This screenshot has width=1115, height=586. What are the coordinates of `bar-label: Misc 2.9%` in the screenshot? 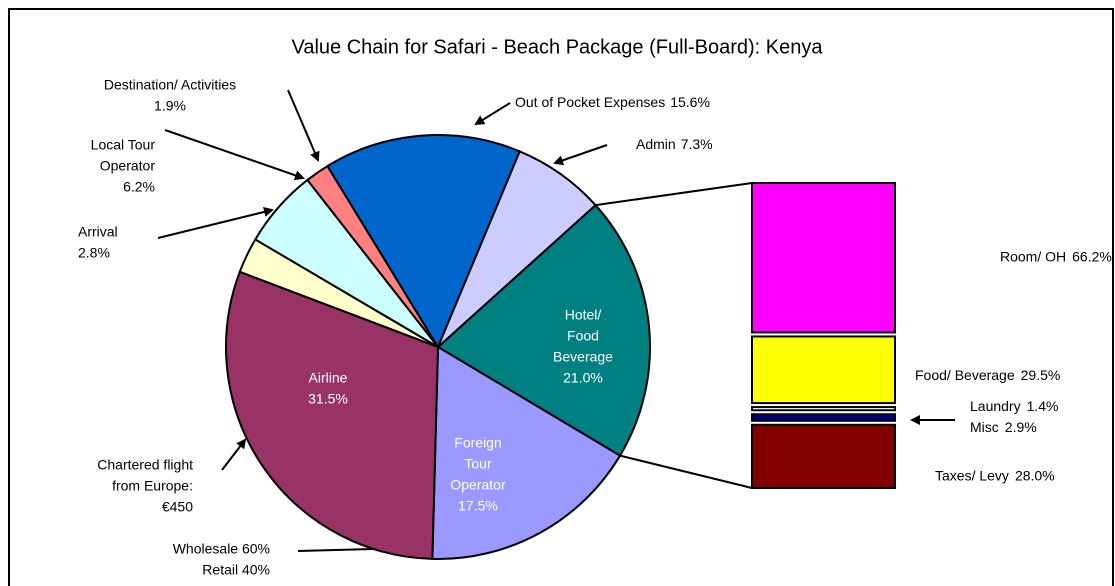 It's located at (1003, 427).